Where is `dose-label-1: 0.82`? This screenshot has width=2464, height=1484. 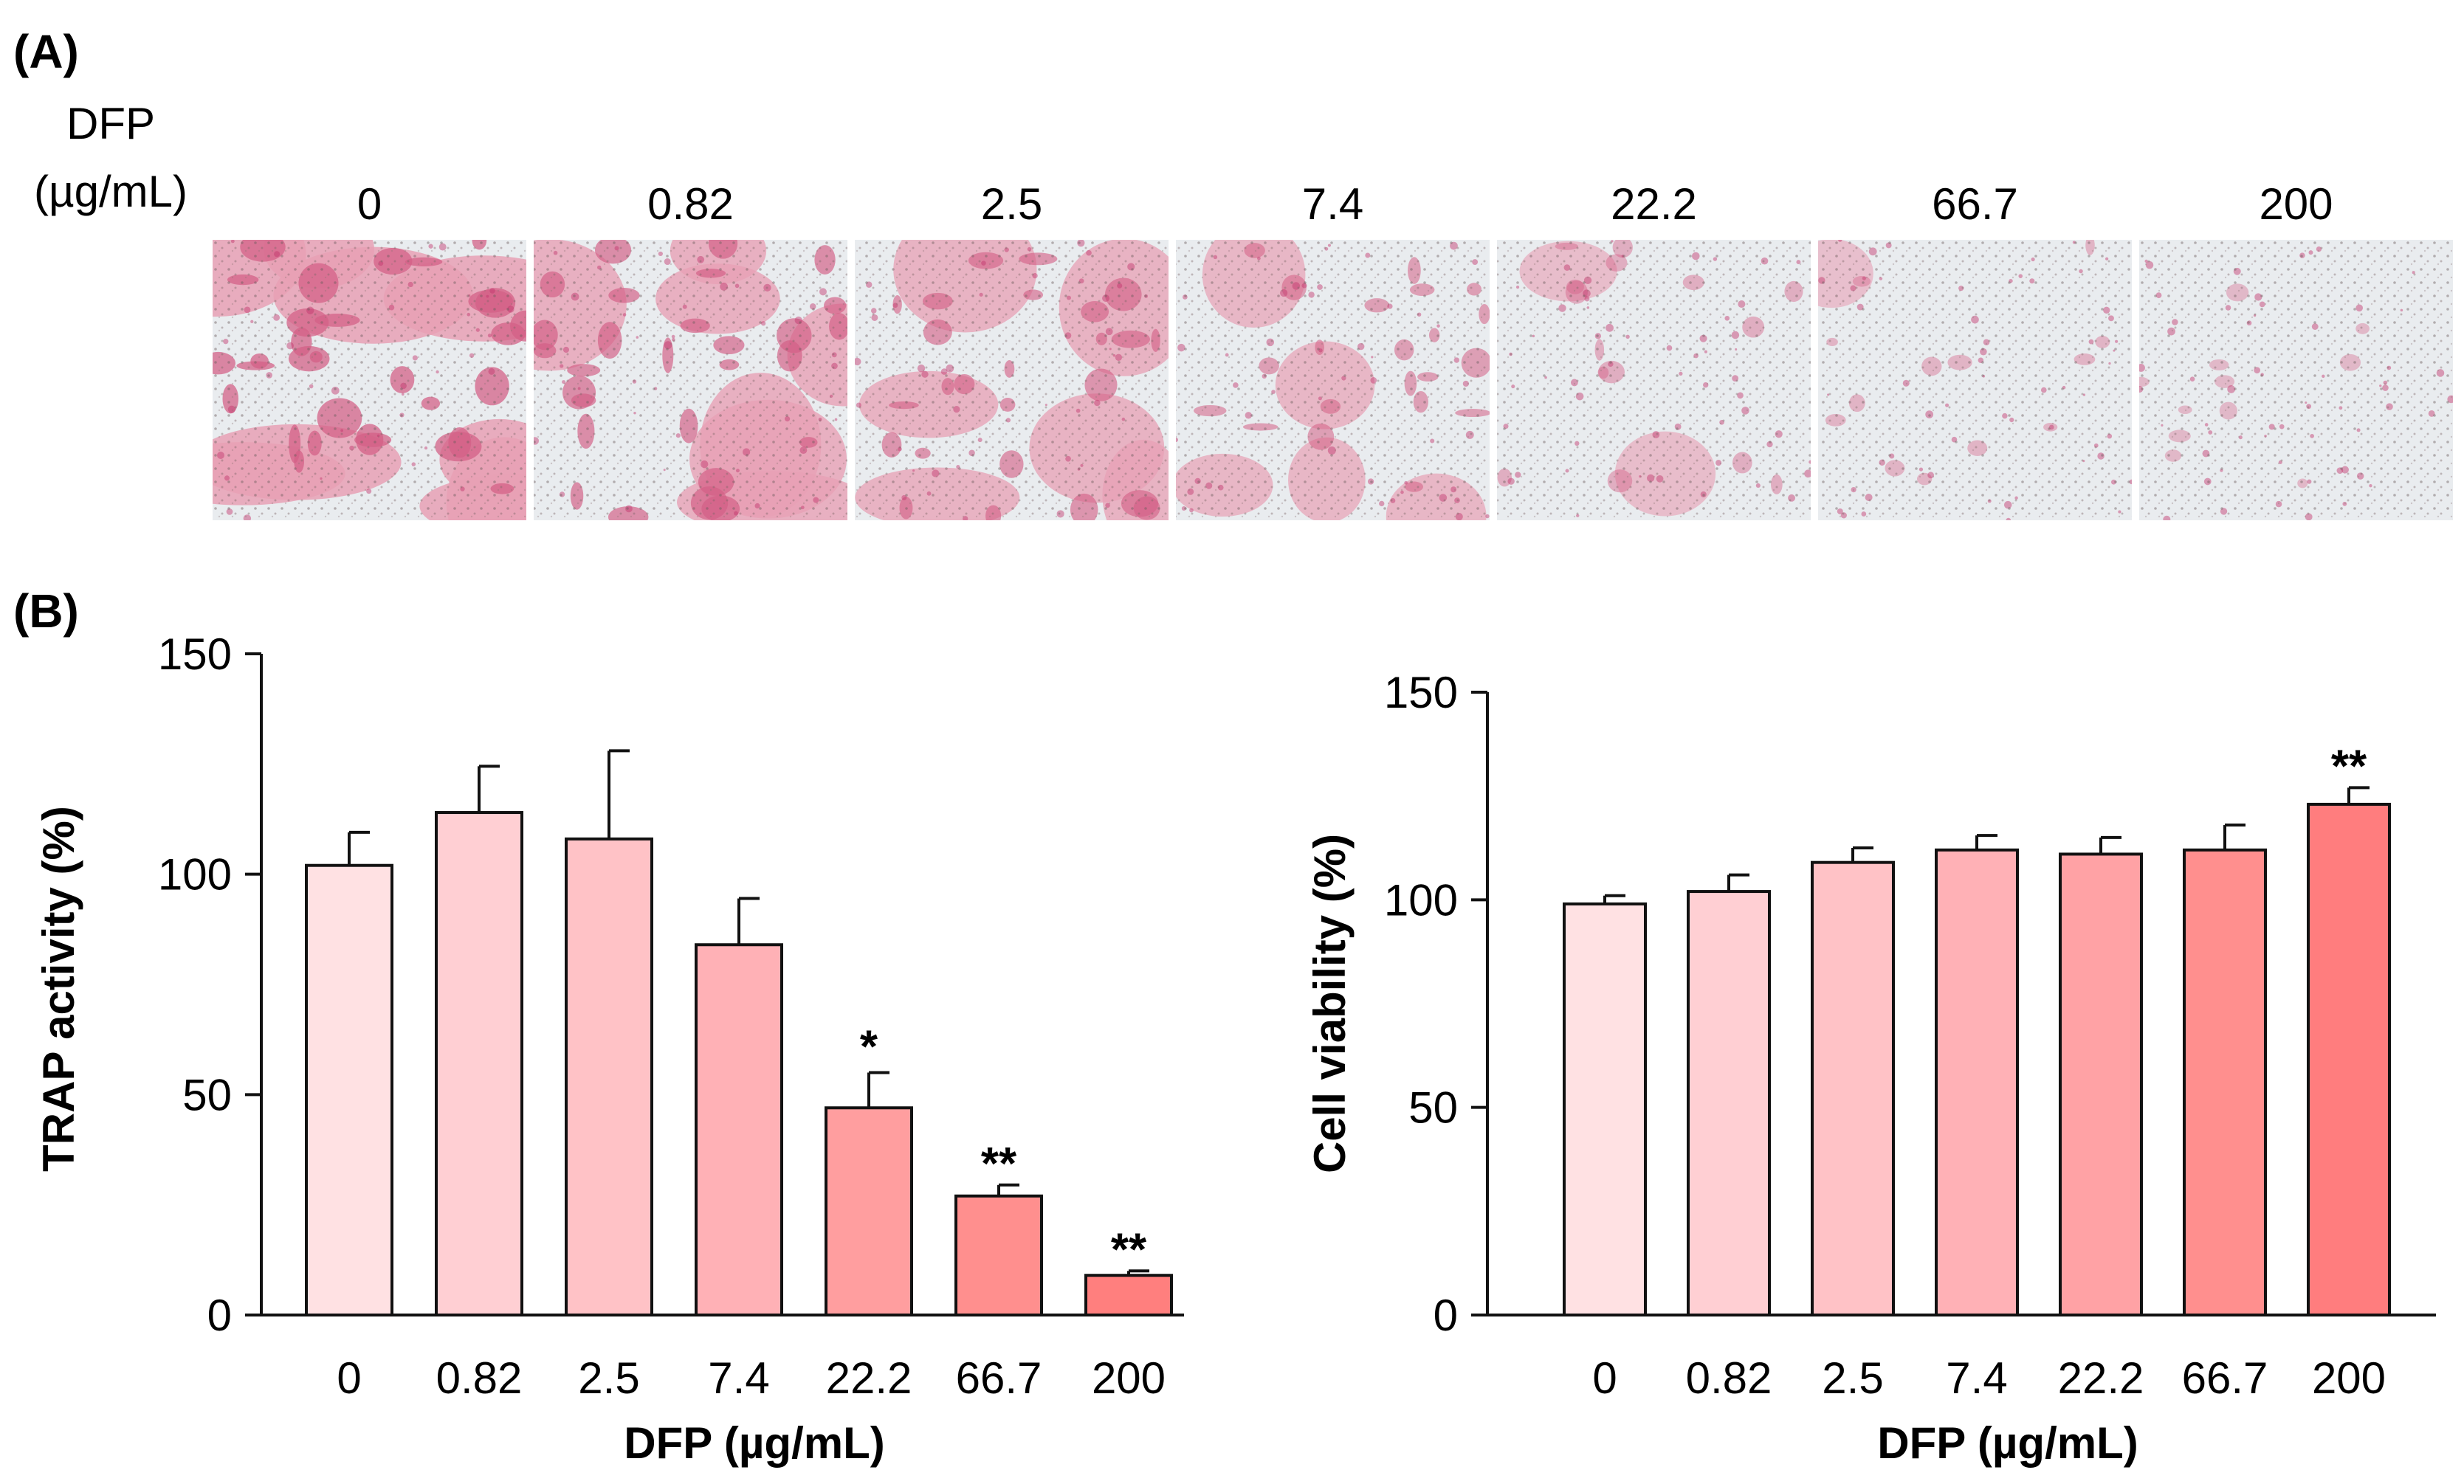 dose-label-1: 0.82 is located at coordinates (690, 204).